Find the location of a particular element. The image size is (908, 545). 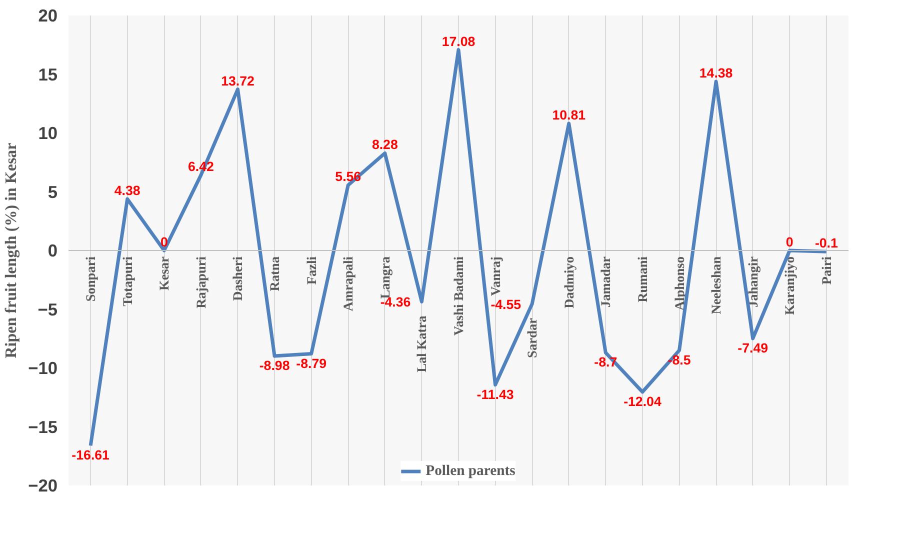

data-label: -7.49 is located at coordinates (753, 348).